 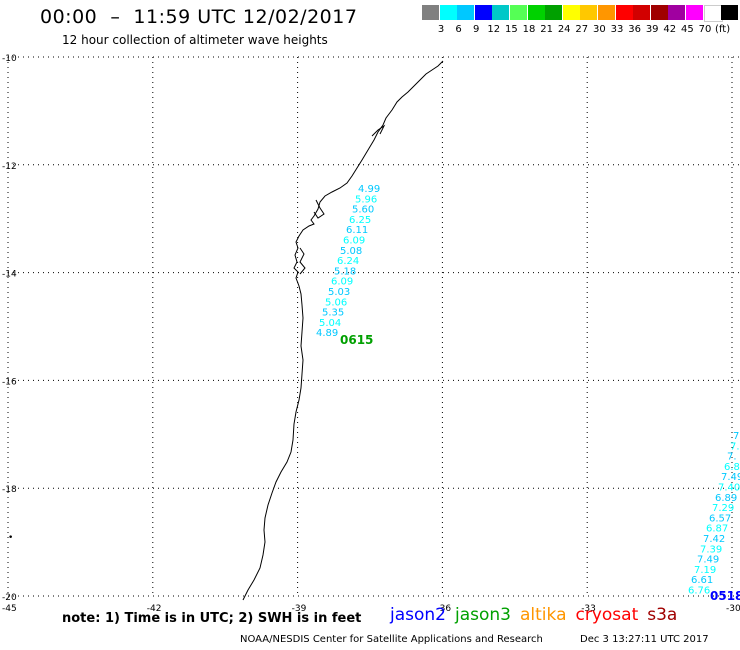 What do you see at coordinates (711, 549) in the screenshot?
I see `swh-value-label: 7.39` at bounding box center [711, 549].